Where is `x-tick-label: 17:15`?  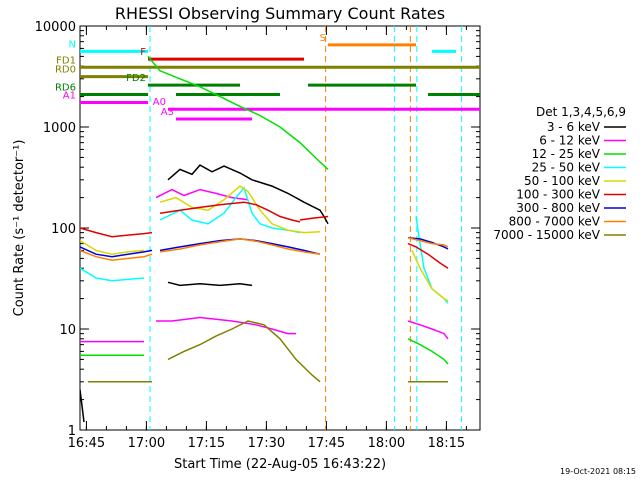
x-tick-label: 17:15 is located at coordinates (206, 443).